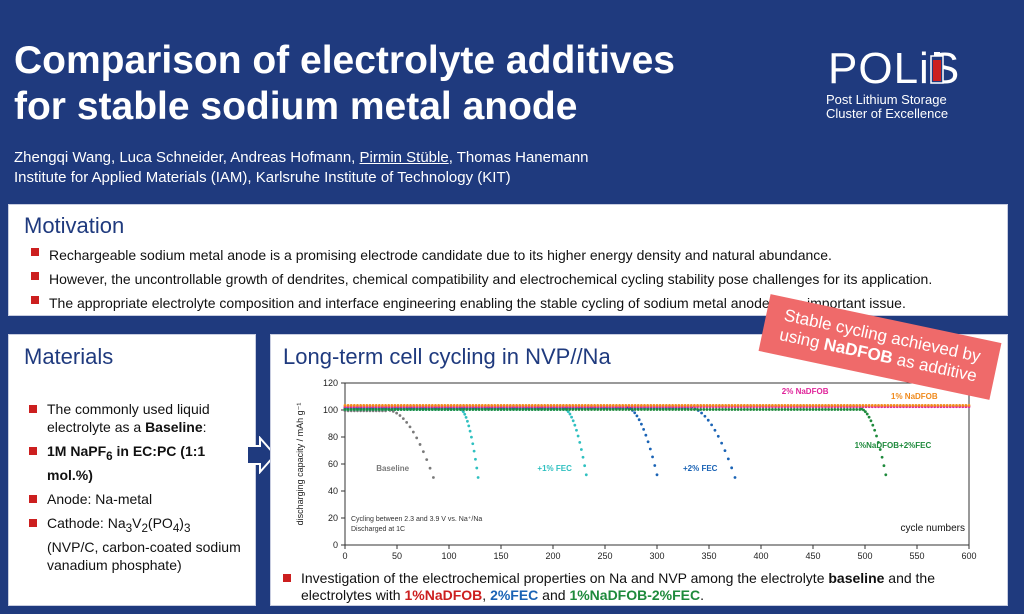 The image size is (1024, 614). Describe the element at coordinates (74, 225) in the screenshot. I see `motivation-heading: Motivation` at that location.